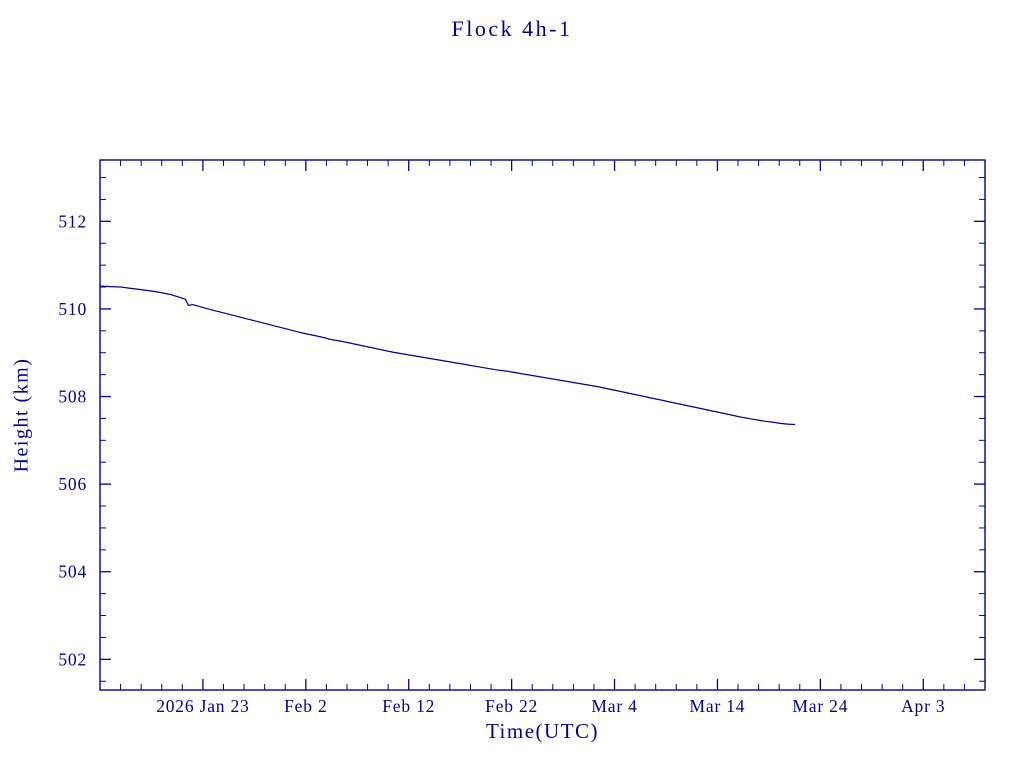 The image size is (1024, 768). Describe the element at coordinates (72, 309) in the screenshot. I see `y-tick-label: 510` at that location.